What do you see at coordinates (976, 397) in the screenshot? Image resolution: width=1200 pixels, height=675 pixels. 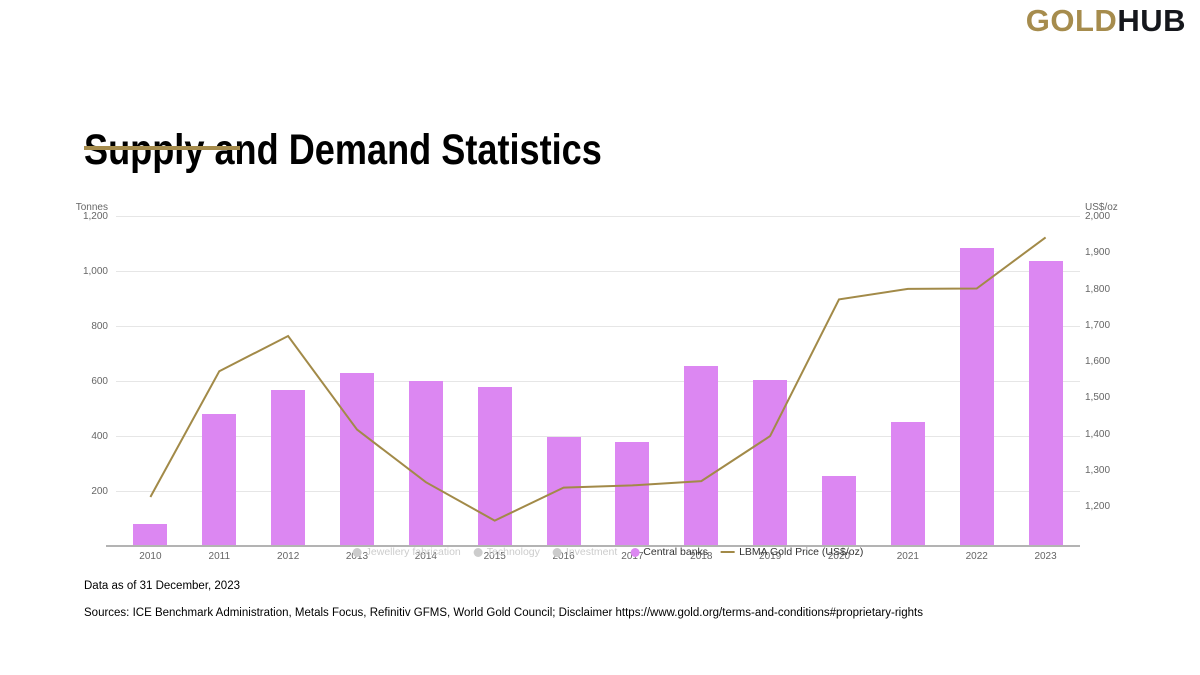 I see `bar-central-banks-2022` at bounding box center [976, 397].